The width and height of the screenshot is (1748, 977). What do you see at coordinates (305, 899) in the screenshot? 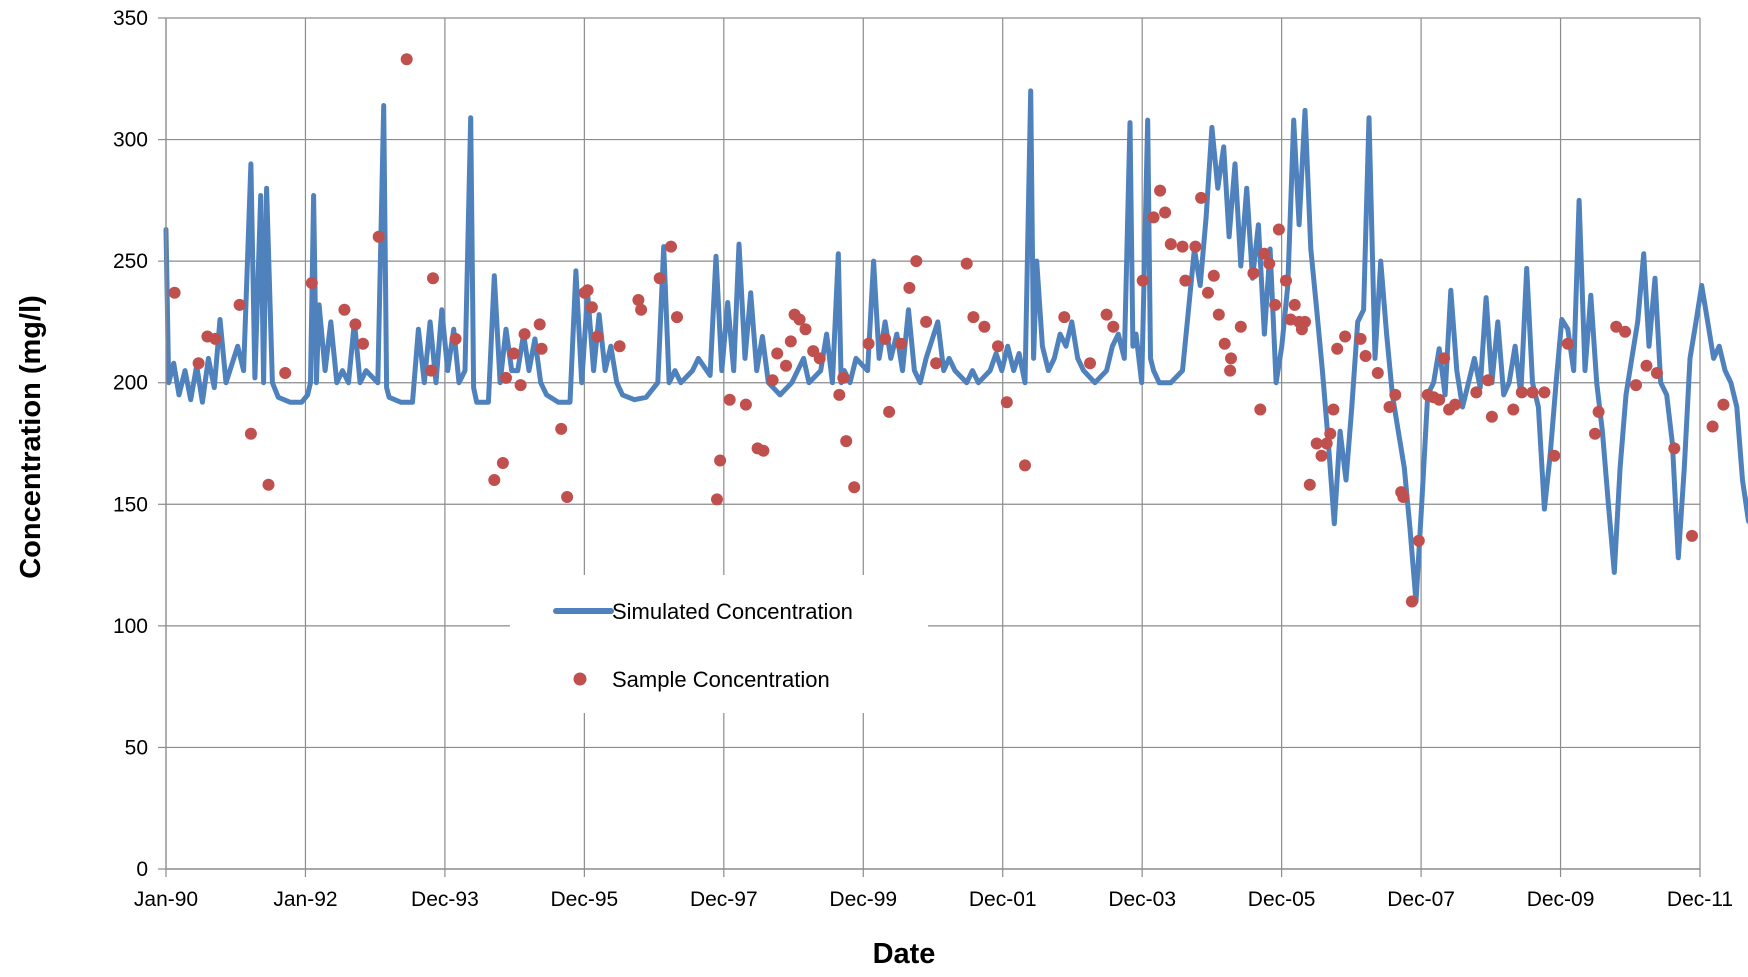
I see `x-tick-label: Jan-92` at bounding box center [305, 899].